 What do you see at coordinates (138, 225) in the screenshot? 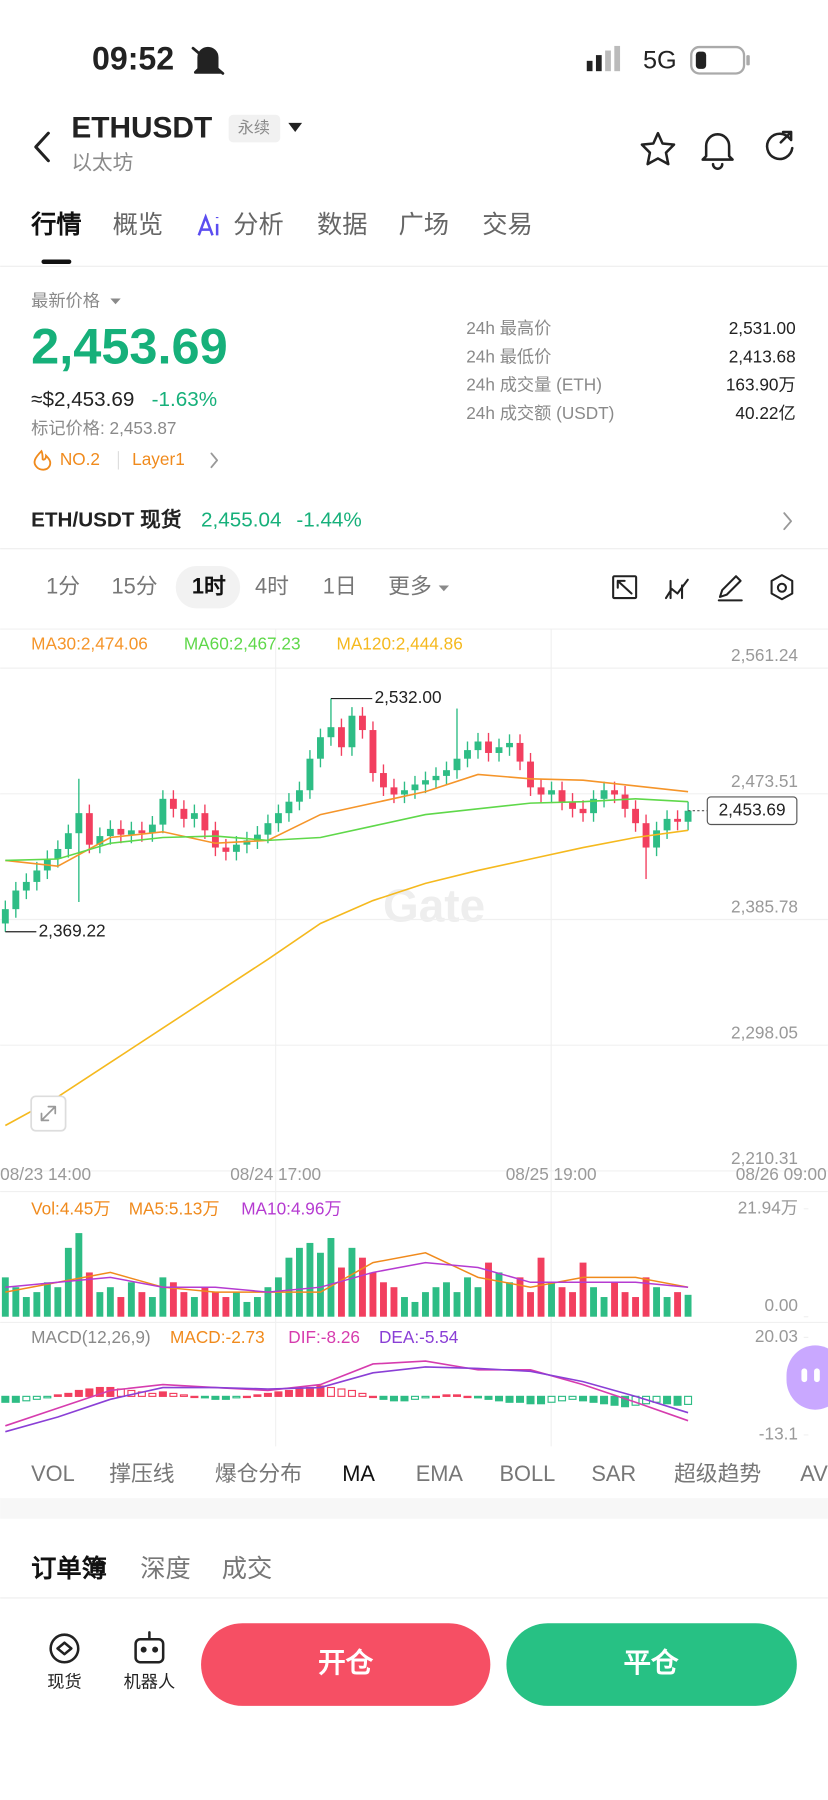
I see `tab: 概览` at bounding box center [138, 225].